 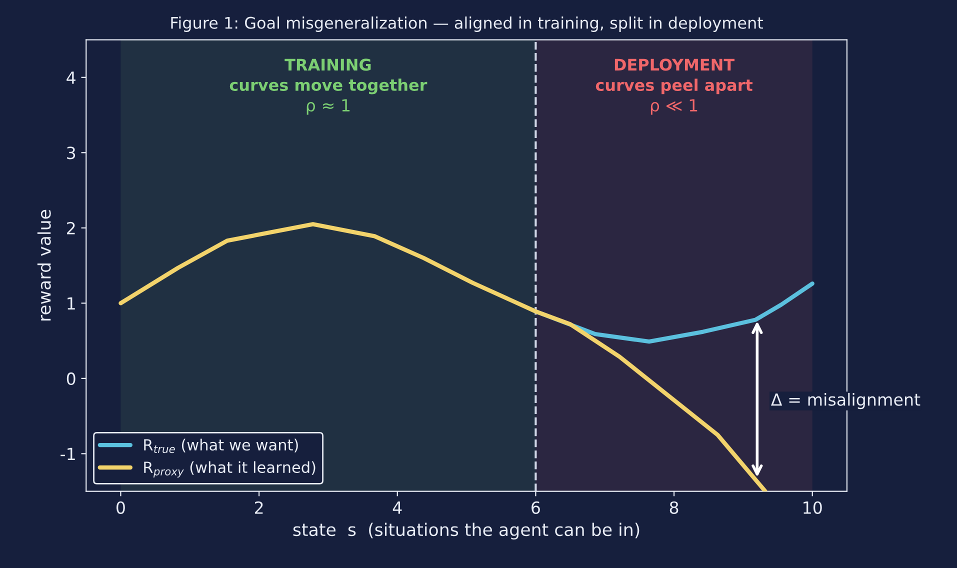 I want to click on y-tick-label: 4, so click(x=71, y=78).